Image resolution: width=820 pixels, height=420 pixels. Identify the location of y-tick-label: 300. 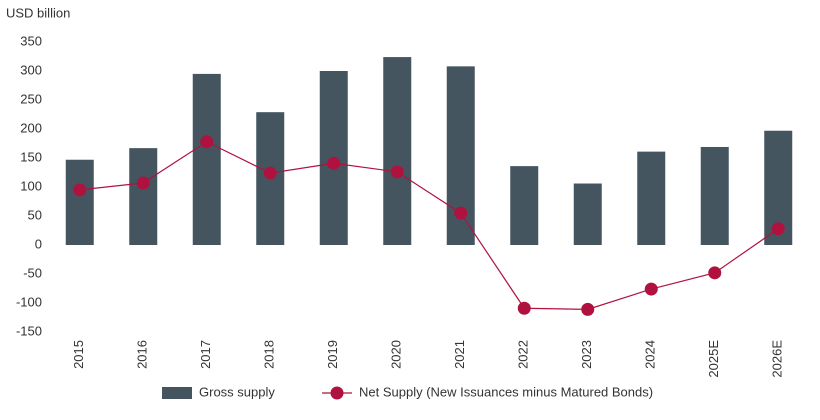
(31, 69).